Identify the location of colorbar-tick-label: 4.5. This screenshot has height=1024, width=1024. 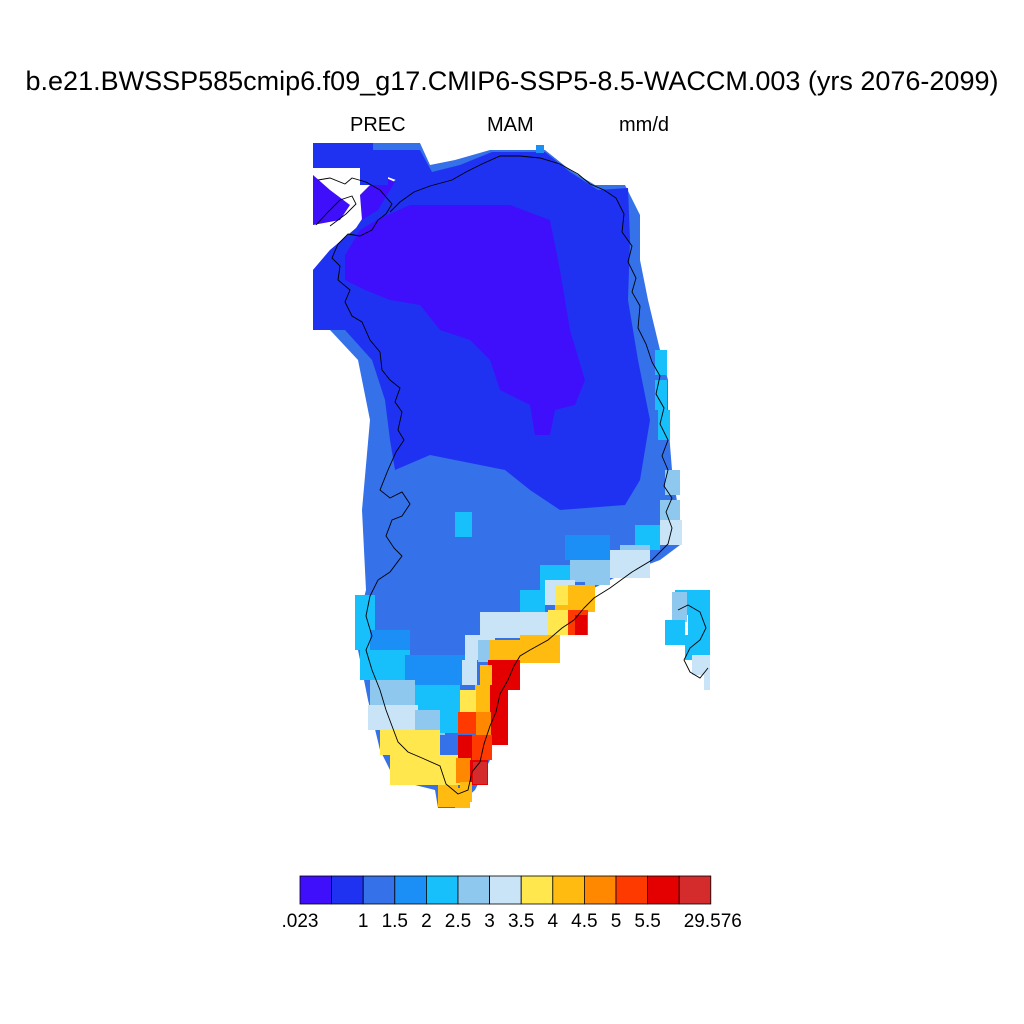
(584, 921).